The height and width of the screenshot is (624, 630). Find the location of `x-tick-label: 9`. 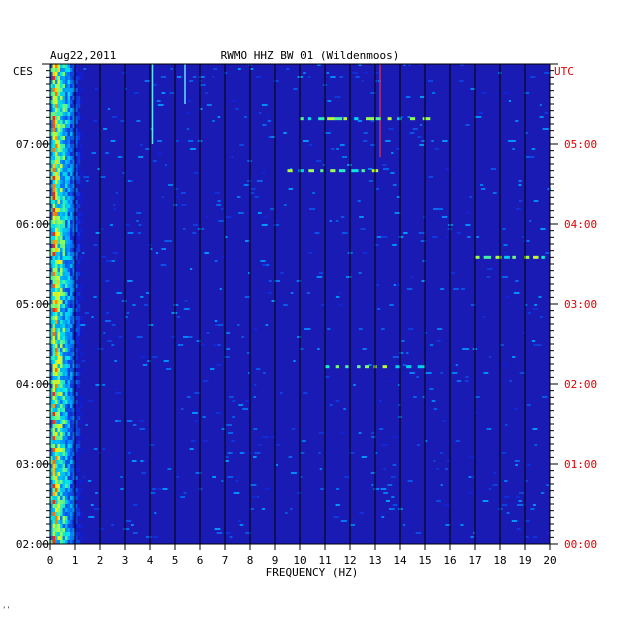

x-tick-label: 9 is located at coordinates (275, 560).